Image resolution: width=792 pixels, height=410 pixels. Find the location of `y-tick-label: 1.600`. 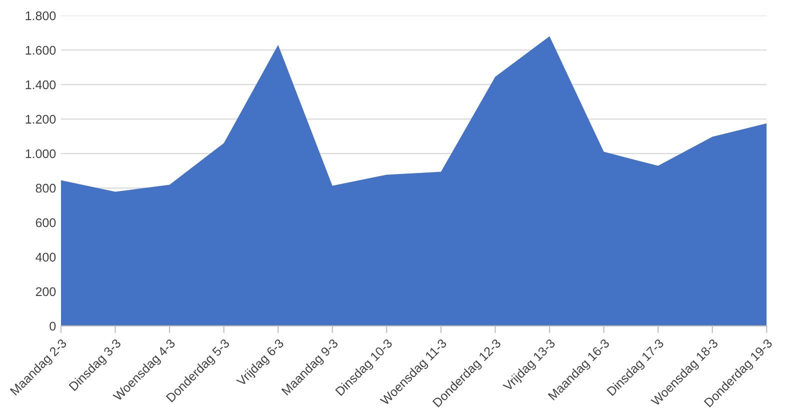

y-tick-label: 1.600 is located at coordinates (41, 50).